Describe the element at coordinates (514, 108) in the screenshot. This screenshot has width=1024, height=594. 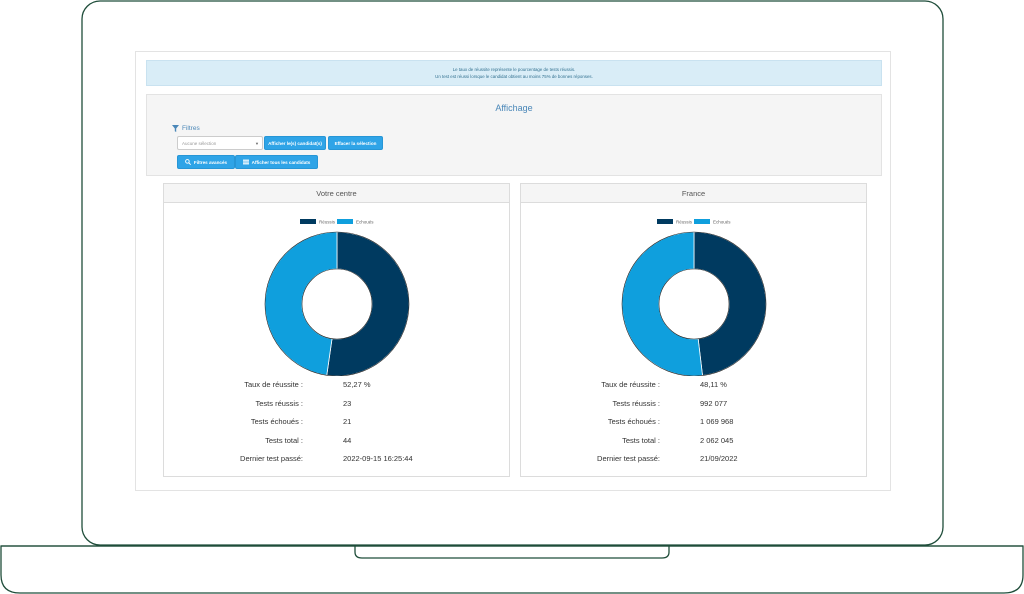
I see `display-title: Affichage` at that location.